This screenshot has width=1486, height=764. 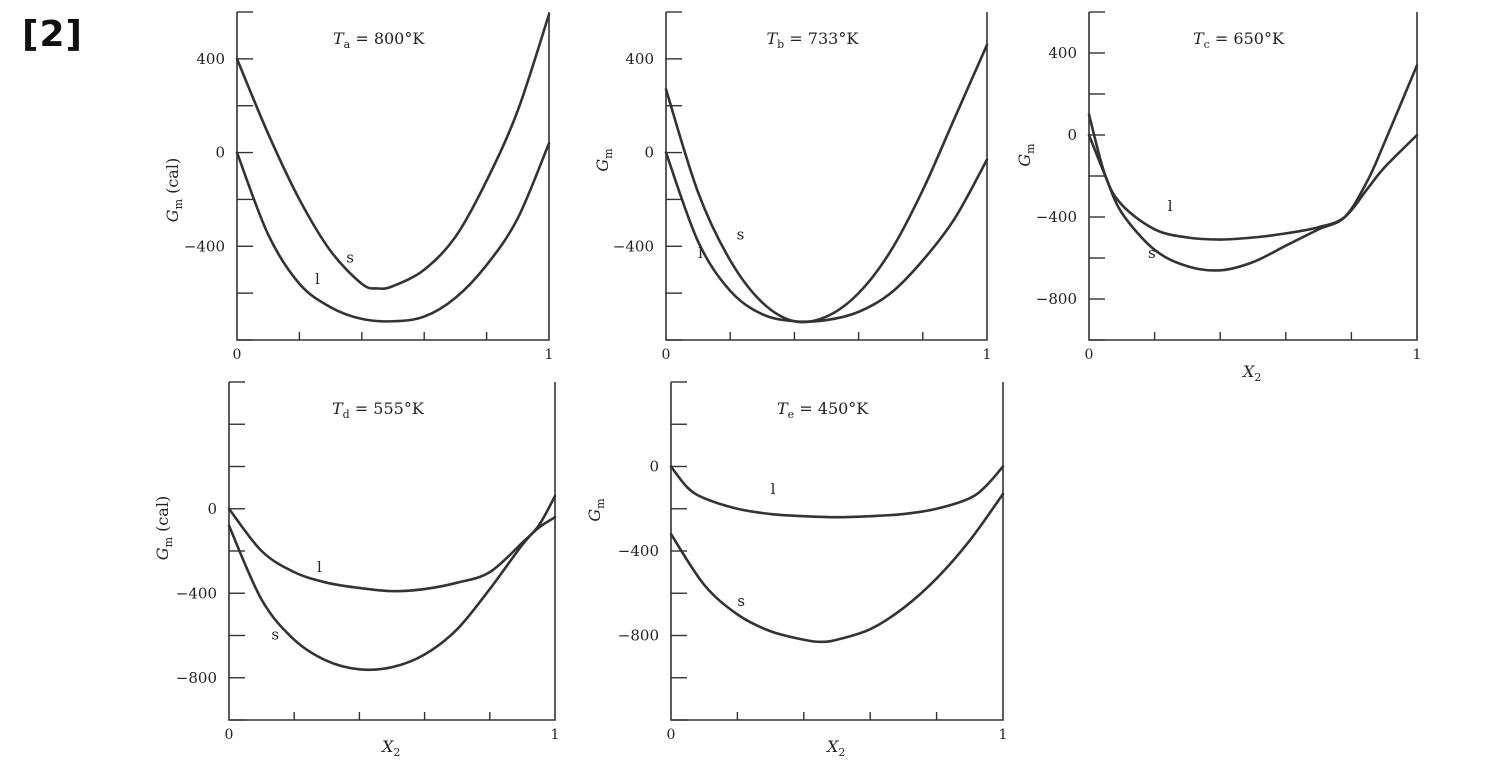 What do you see at coordinates (379, 40) in the screenshot?
I see `chart-title: Ta = 800°K` at bounding box center [379, 40].